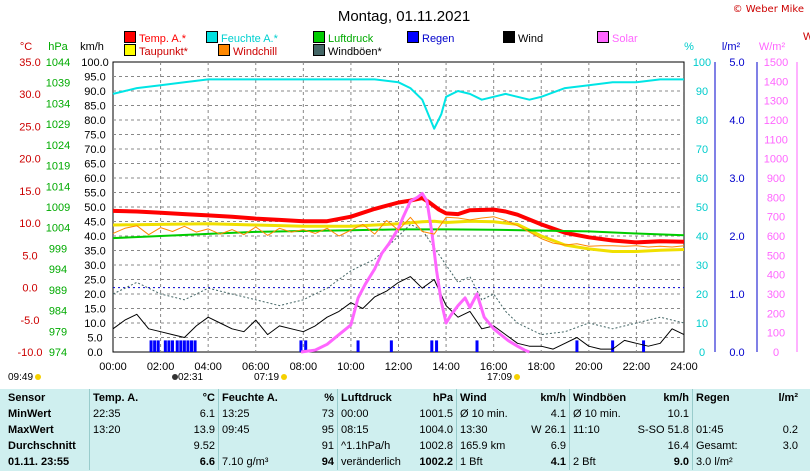 This screenshot has height=471, width=810. I want to click on stats-cell: 1002.8, so click(436, 446).